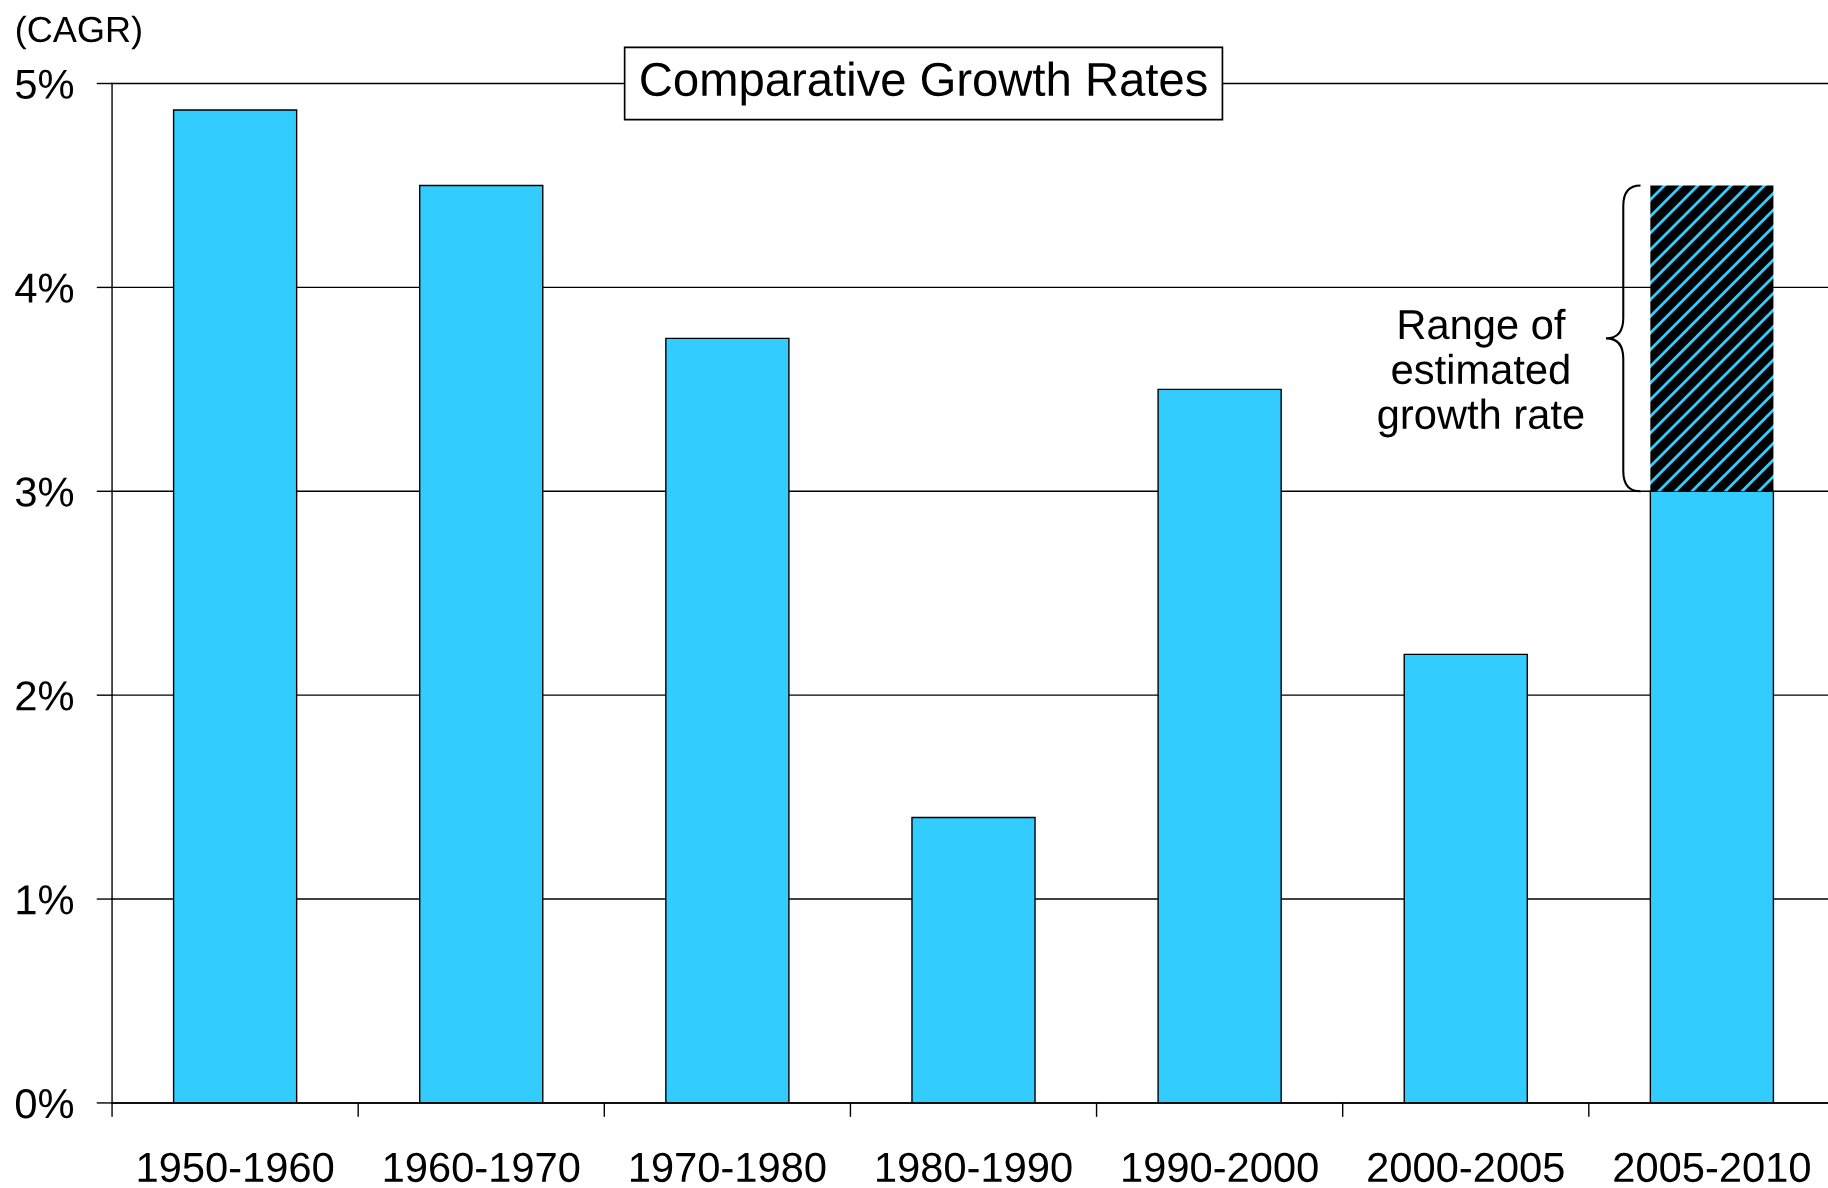  I want to click on x-tick-label: 1960-1970, so click(482, 1167).